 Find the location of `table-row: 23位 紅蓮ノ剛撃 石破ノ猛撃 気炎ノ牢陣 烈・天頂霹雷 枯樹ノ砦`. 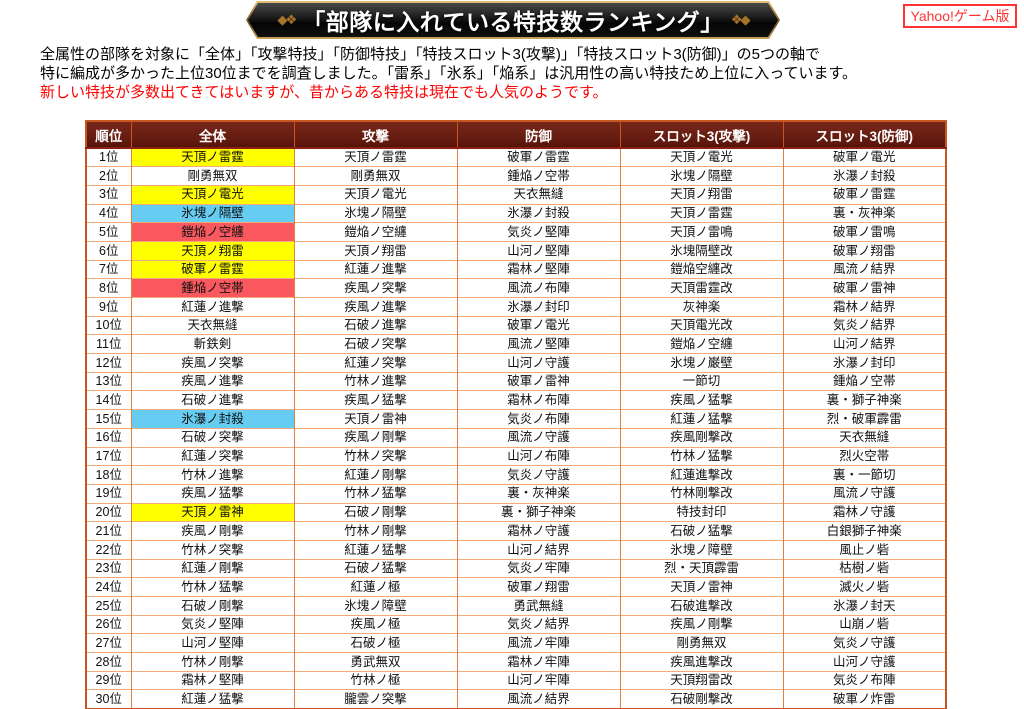

table-row: 23位 紅蓮ノ剛撃 石破ノ猛撃 気炎ノ牢陣 烈・天頂霹雷 枯樹ノ砦 is located at coordinates (515, 568).